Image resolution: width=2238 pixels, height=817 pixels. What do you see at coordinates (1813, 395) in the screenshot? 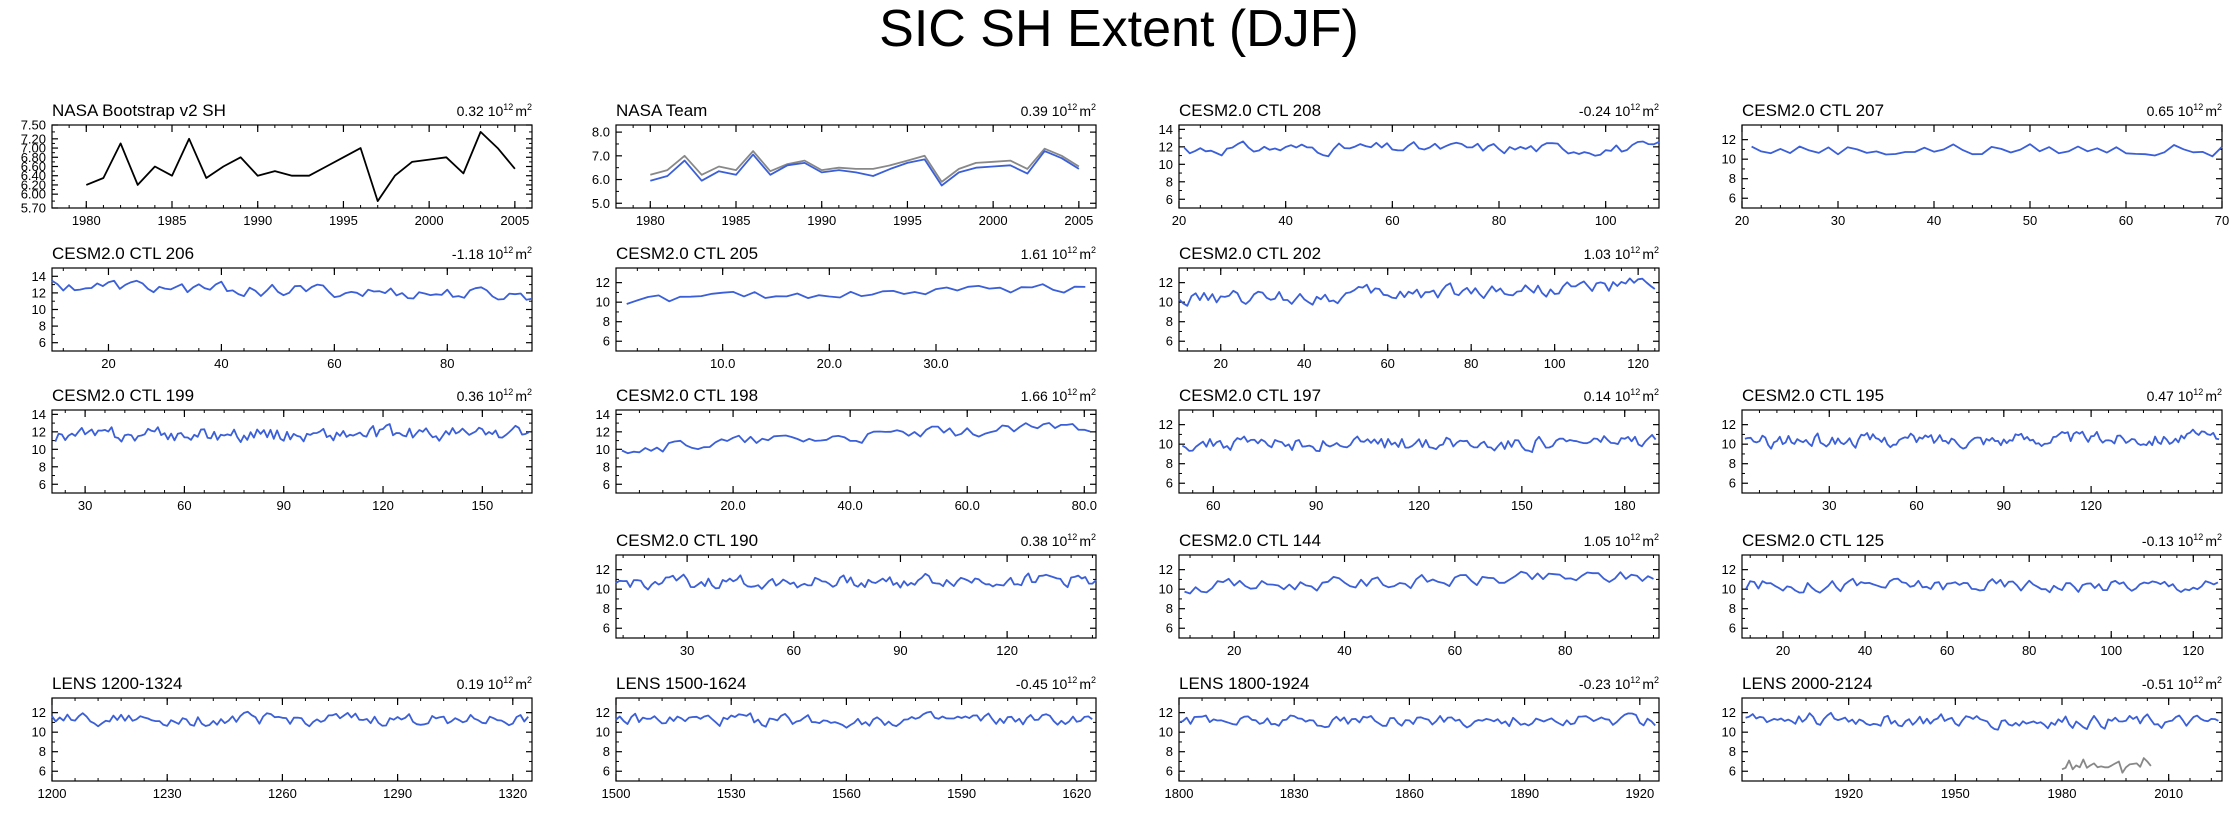
I see `panel-title: CESM2.0 CTL 195` at bounding box center [1813, 395].